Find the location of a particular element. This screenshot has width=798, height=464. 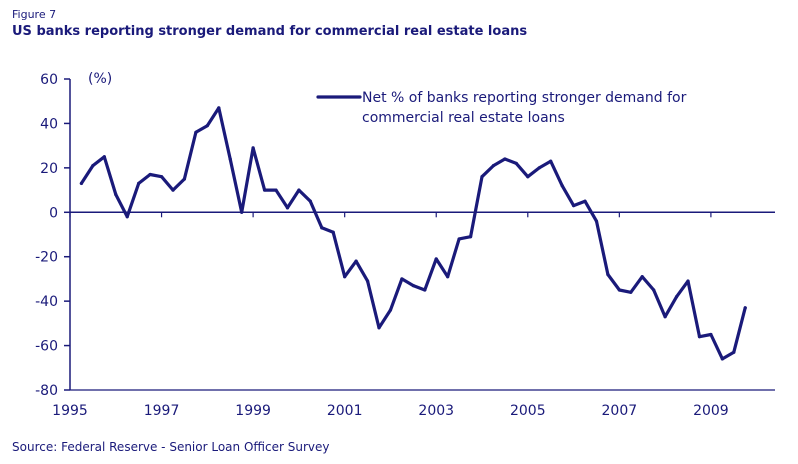

x-tick-label: 2005 is located at coordinates (528, 411).